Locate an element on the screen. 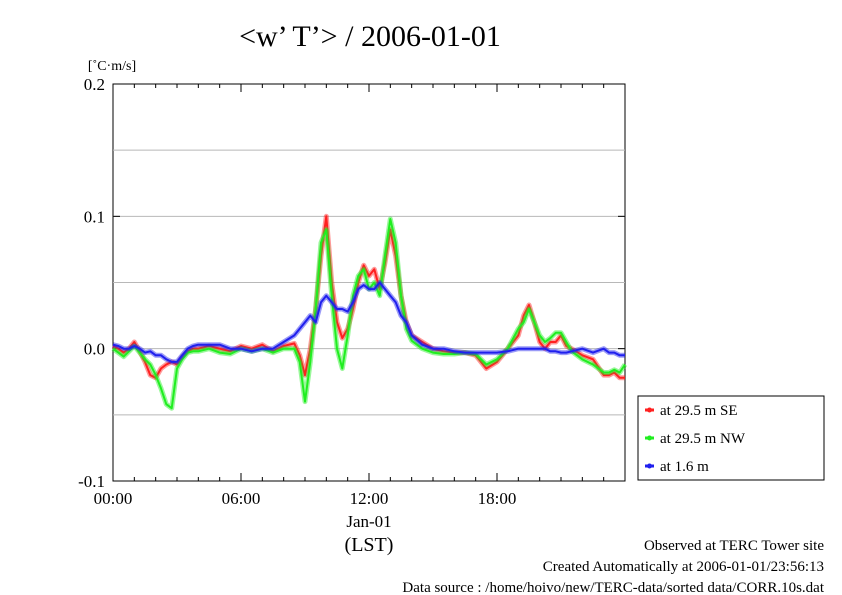 Image resolution: width=842 pixels, height=595 pixels. x-axis-date-label: Jan-01 is located at coordinates (368, 521).